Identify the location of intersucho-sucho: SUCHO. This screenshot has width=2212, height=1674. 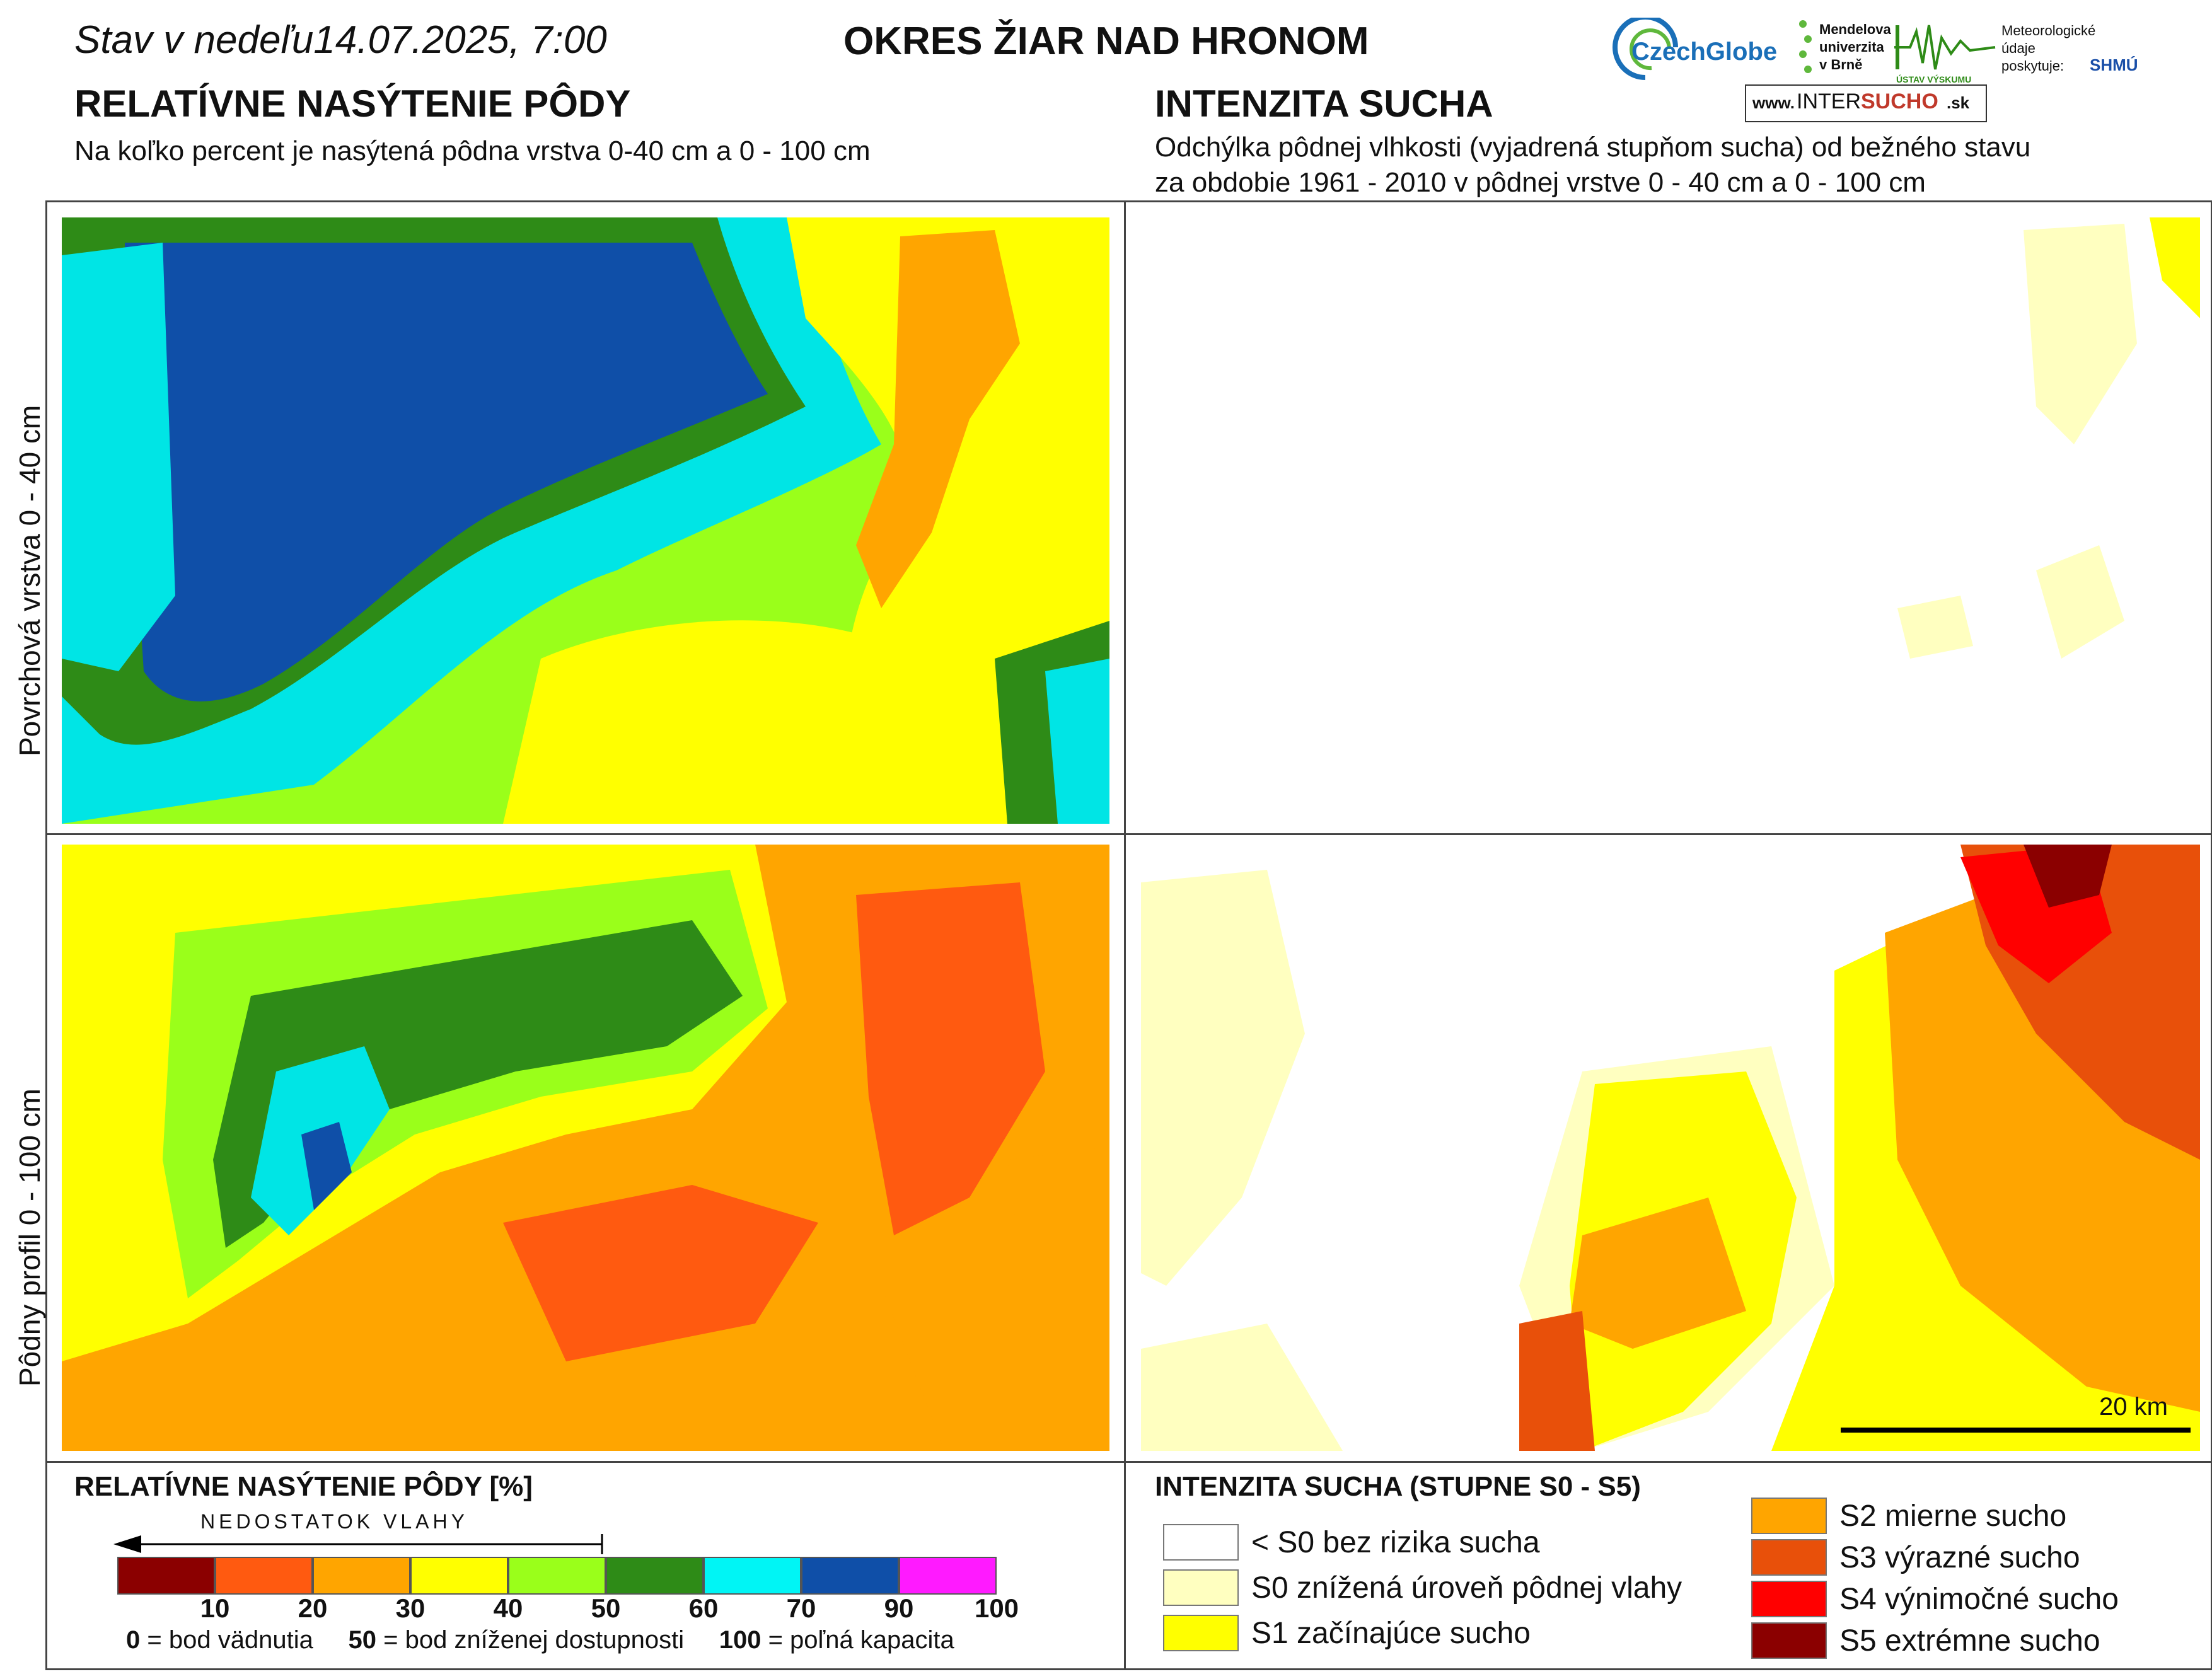
(1899, 101).